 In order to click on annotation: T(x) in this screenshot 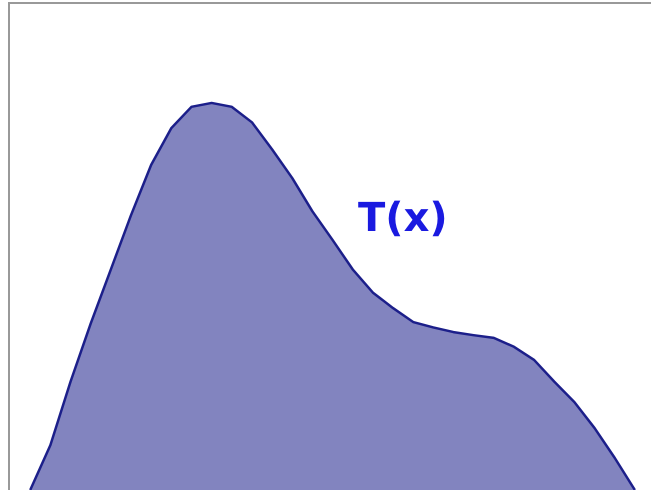, I will do `click(403, 218)`.